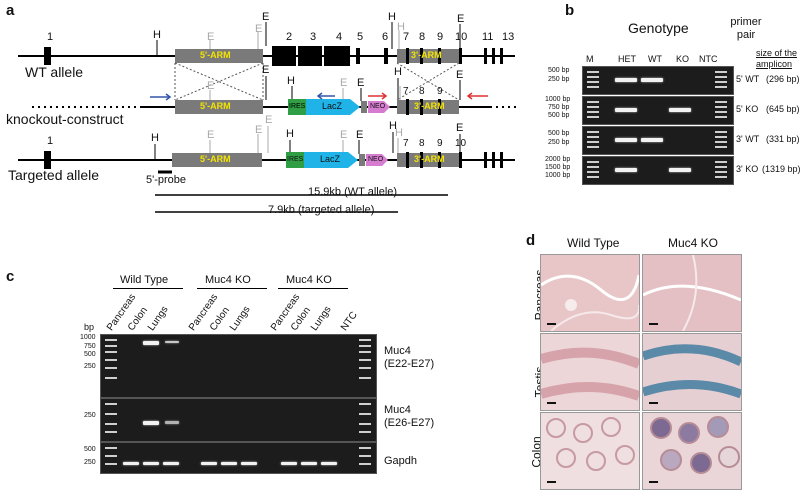  What do you see at coordinates (219, 107) in the screenshot?
I see `ko-5arm` at bounding box center [219, 107].